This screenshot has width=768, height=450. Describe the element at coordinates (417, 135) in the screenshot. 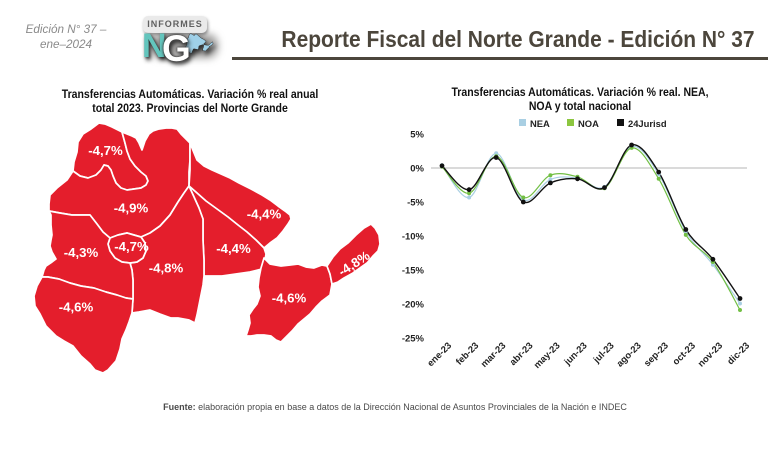

I see `svg-text: 5%` at that location.